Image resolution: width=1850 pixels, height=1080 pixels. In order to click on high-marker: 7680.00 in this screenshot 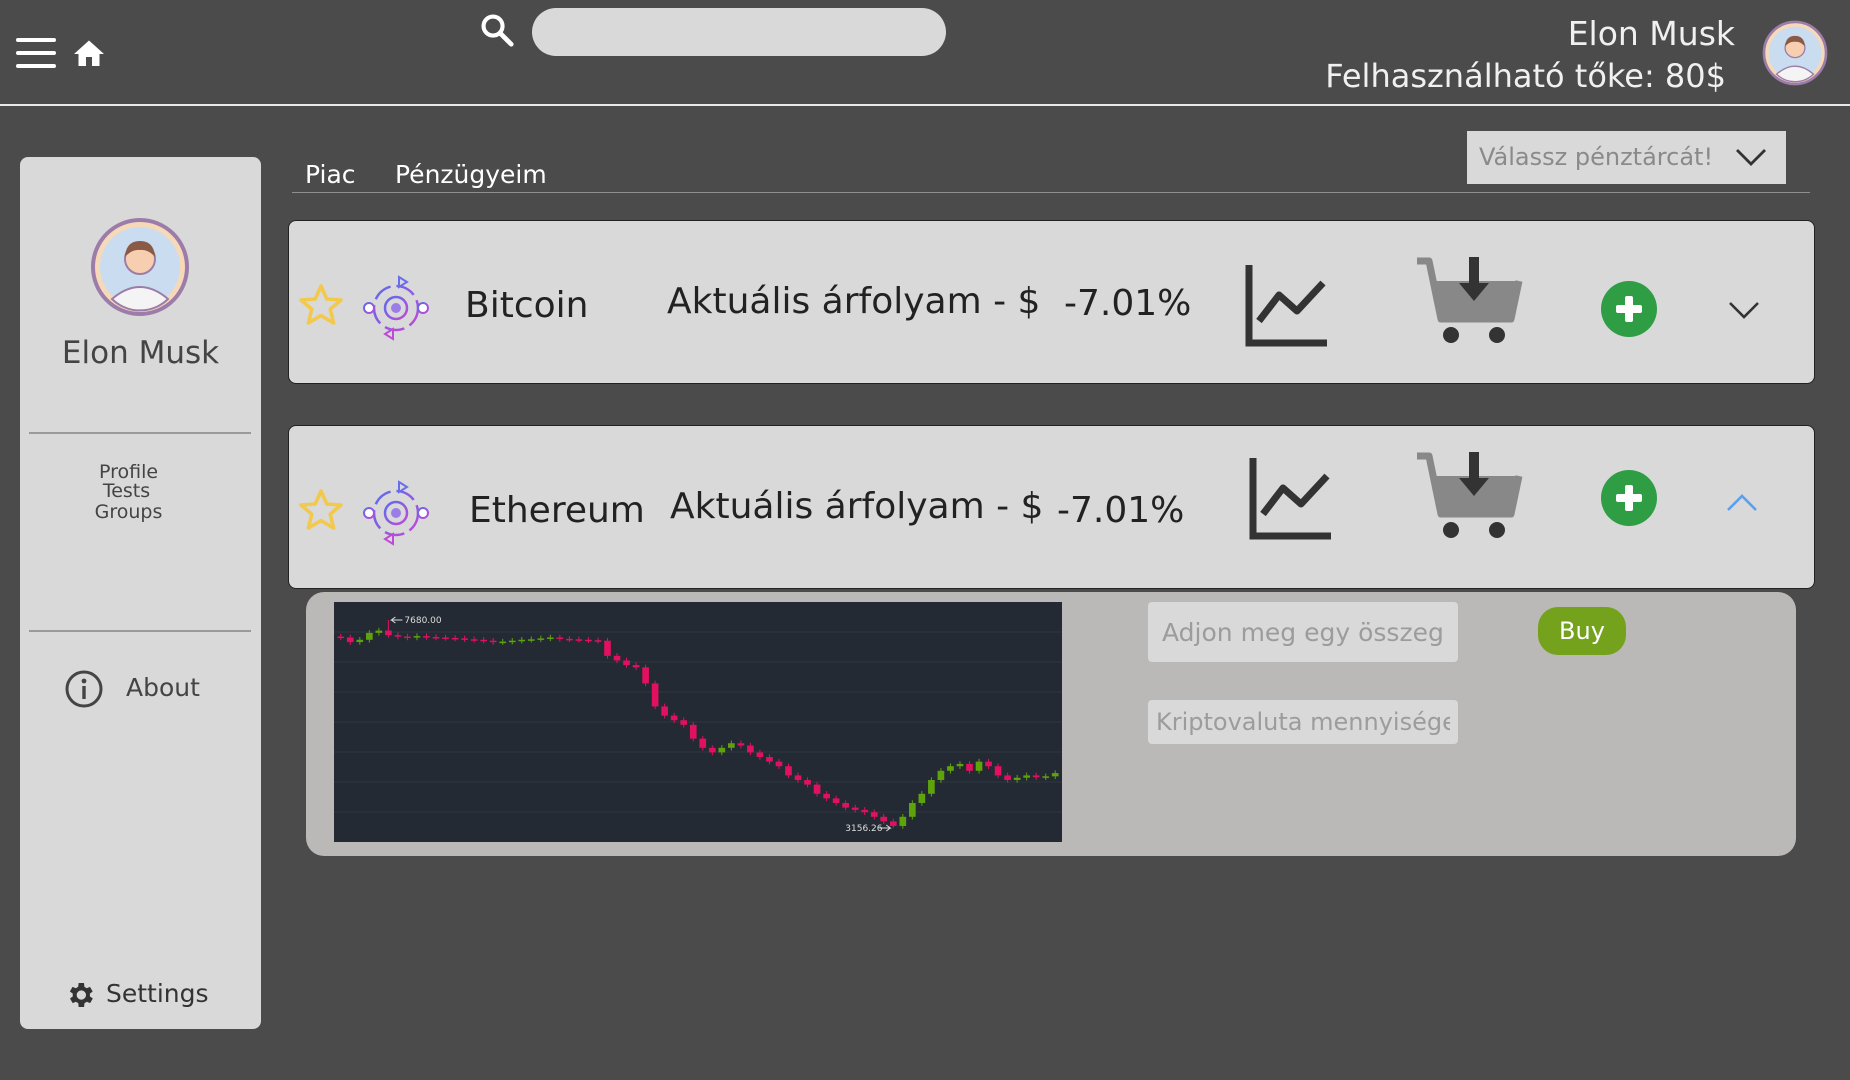, I will do `click(415, 621)`.